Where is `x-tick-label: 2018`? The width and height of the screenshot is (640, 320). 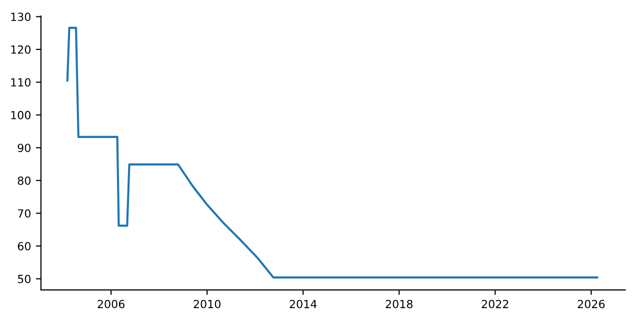
x-tick-label: 2018 is located at coordinates (399, 304).